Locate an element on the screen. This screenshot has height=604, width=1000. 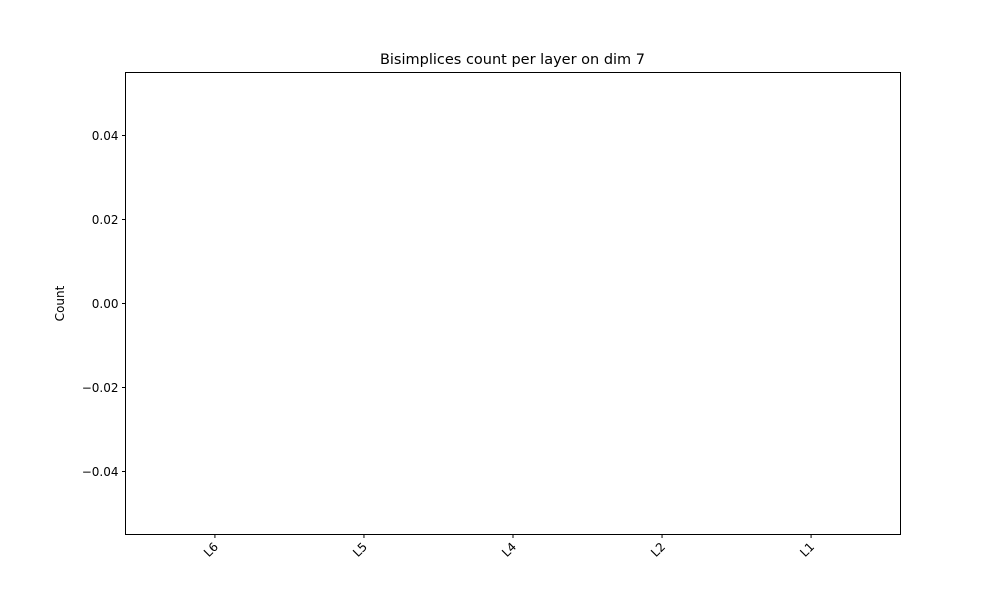
y-axis-ticks: 0.04 0.02 0.00 −0.02 −0.04 is located at coordinates (104, 304).